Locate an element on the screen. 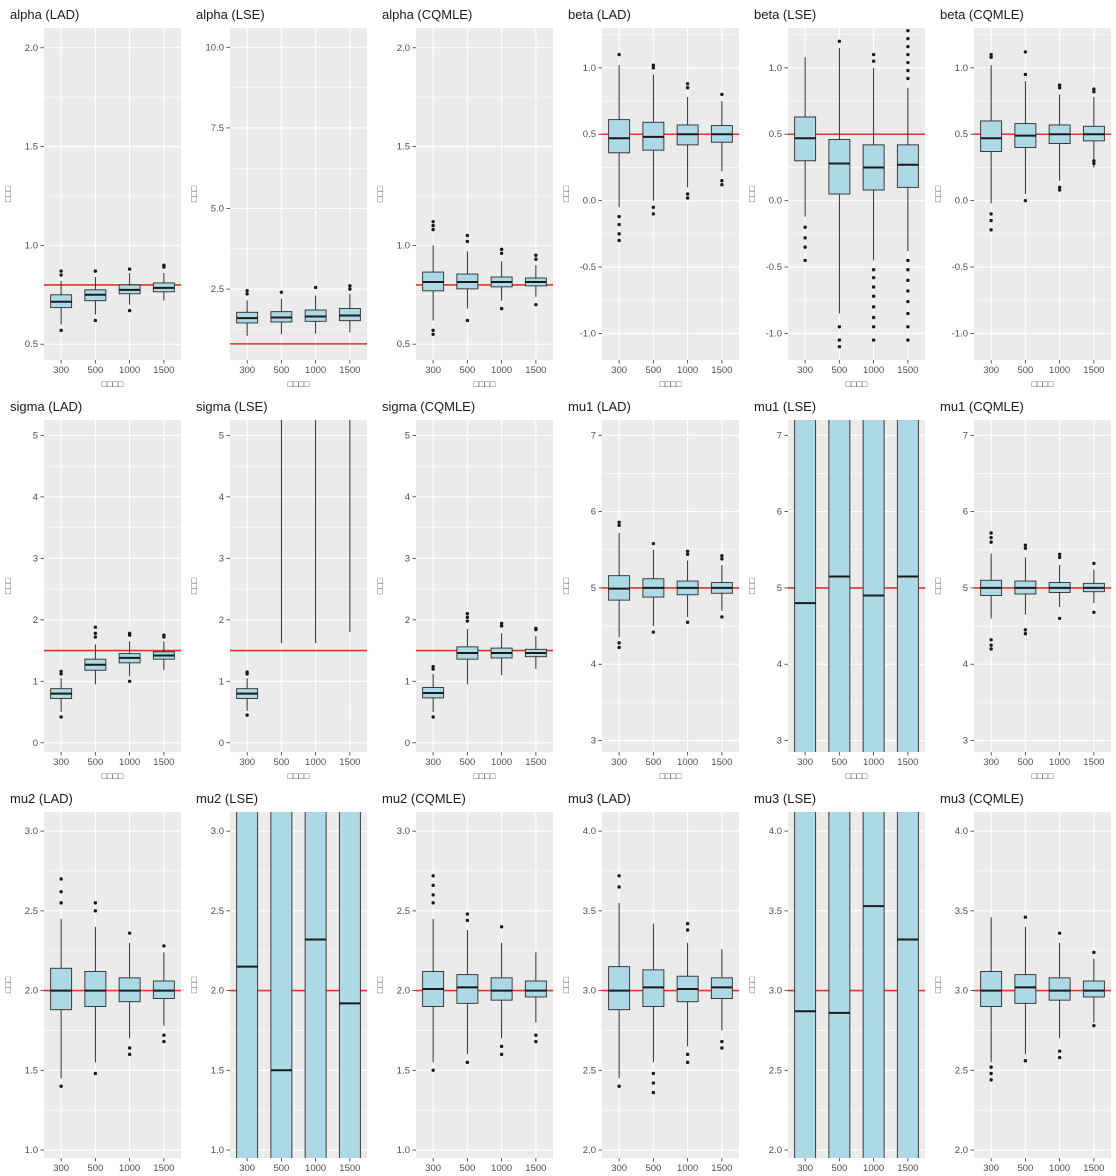  panel-sigma-lad: sigma (LAD) 0 1 2 3 4 5 300 500 1000 1500 □□□□ □□□ is located at coordinates (93, 588).